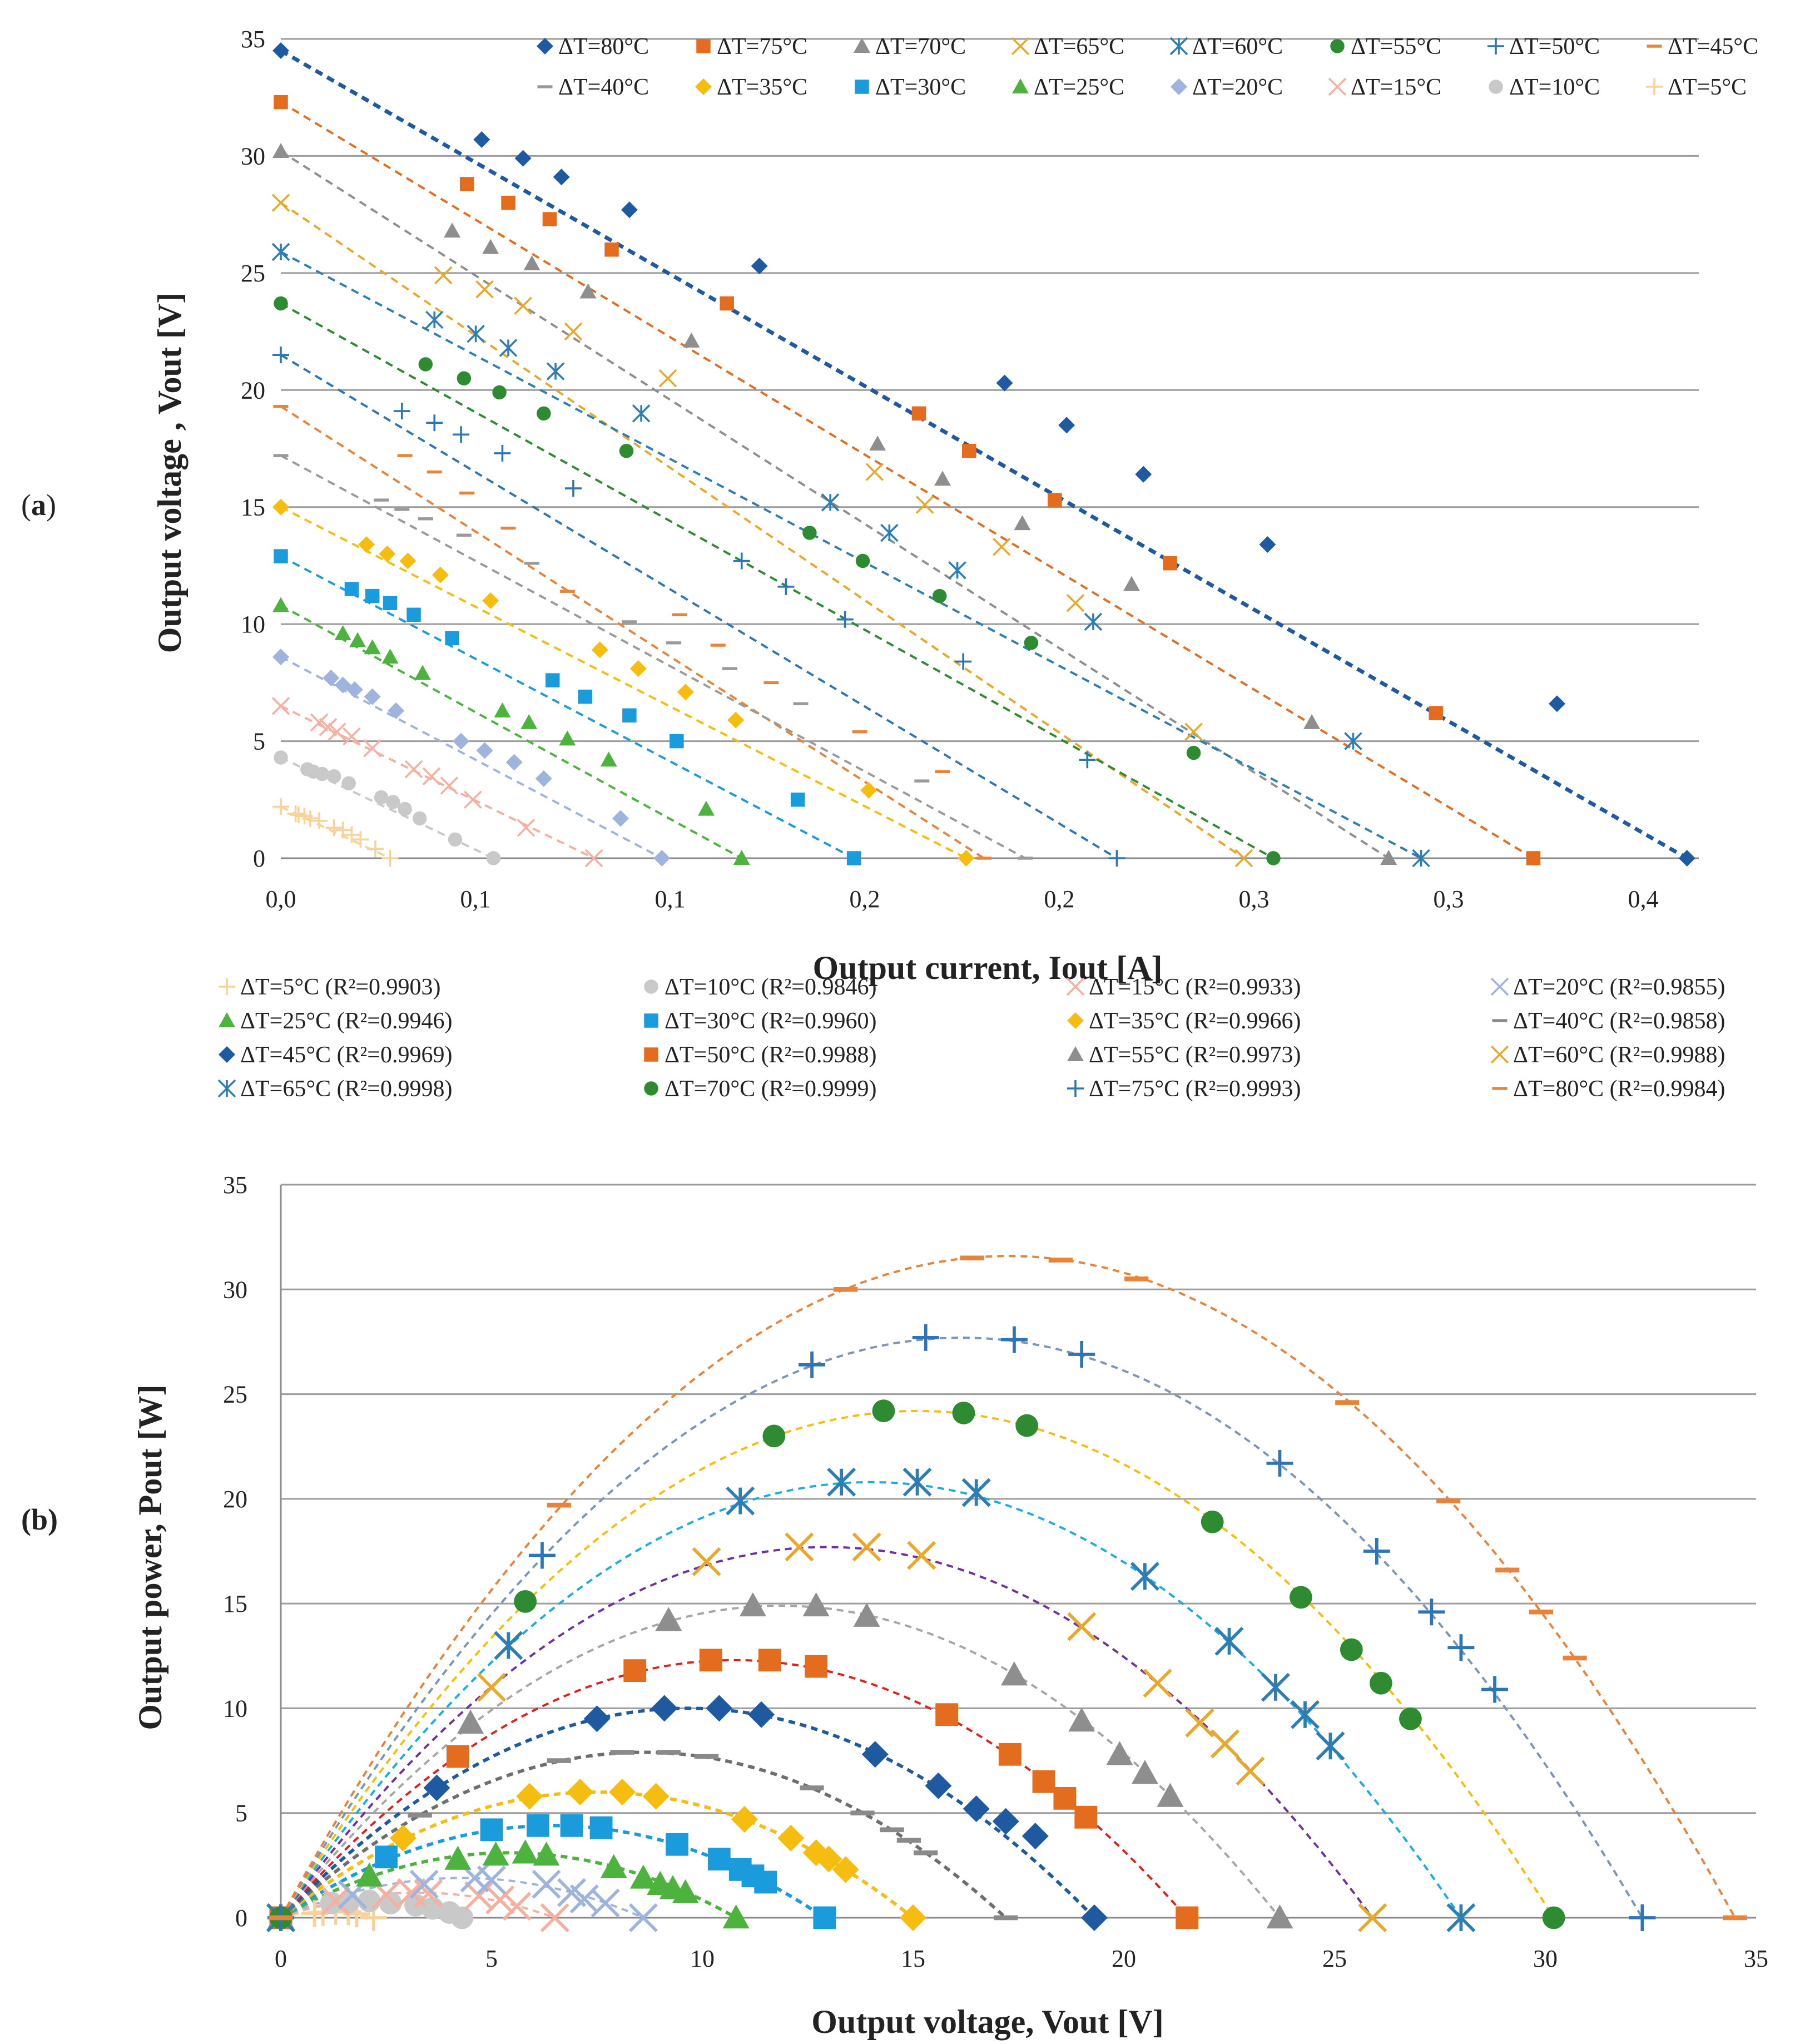  I want to click on chart-b-legend-item: ΔT=55°C (R²=0.9973), so click(1184, 1055).